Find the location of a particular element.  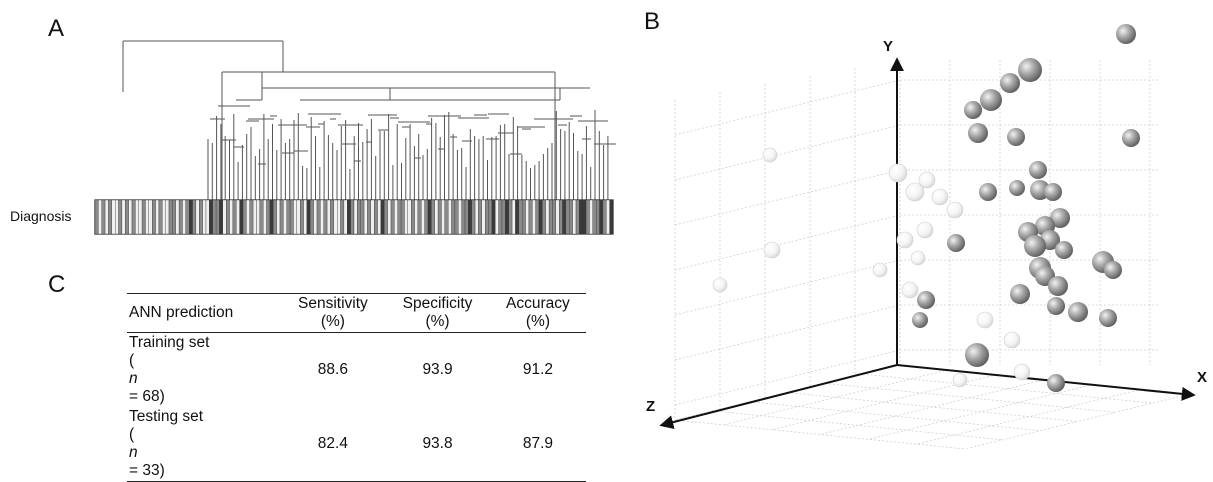

row-label-training: Training set (n = 68) is located at coordinates (169, 369).